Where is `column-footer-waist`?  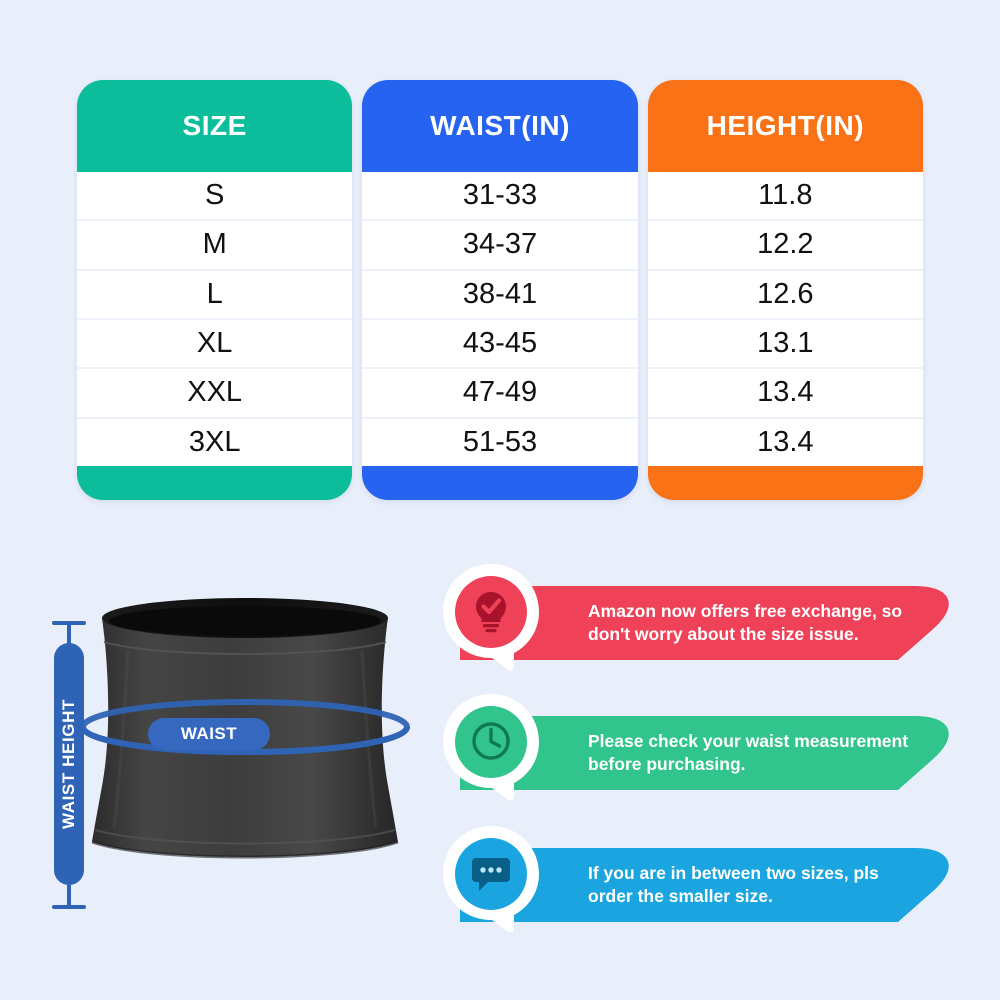
column-footer-waist is located at coordinates (499, 483).